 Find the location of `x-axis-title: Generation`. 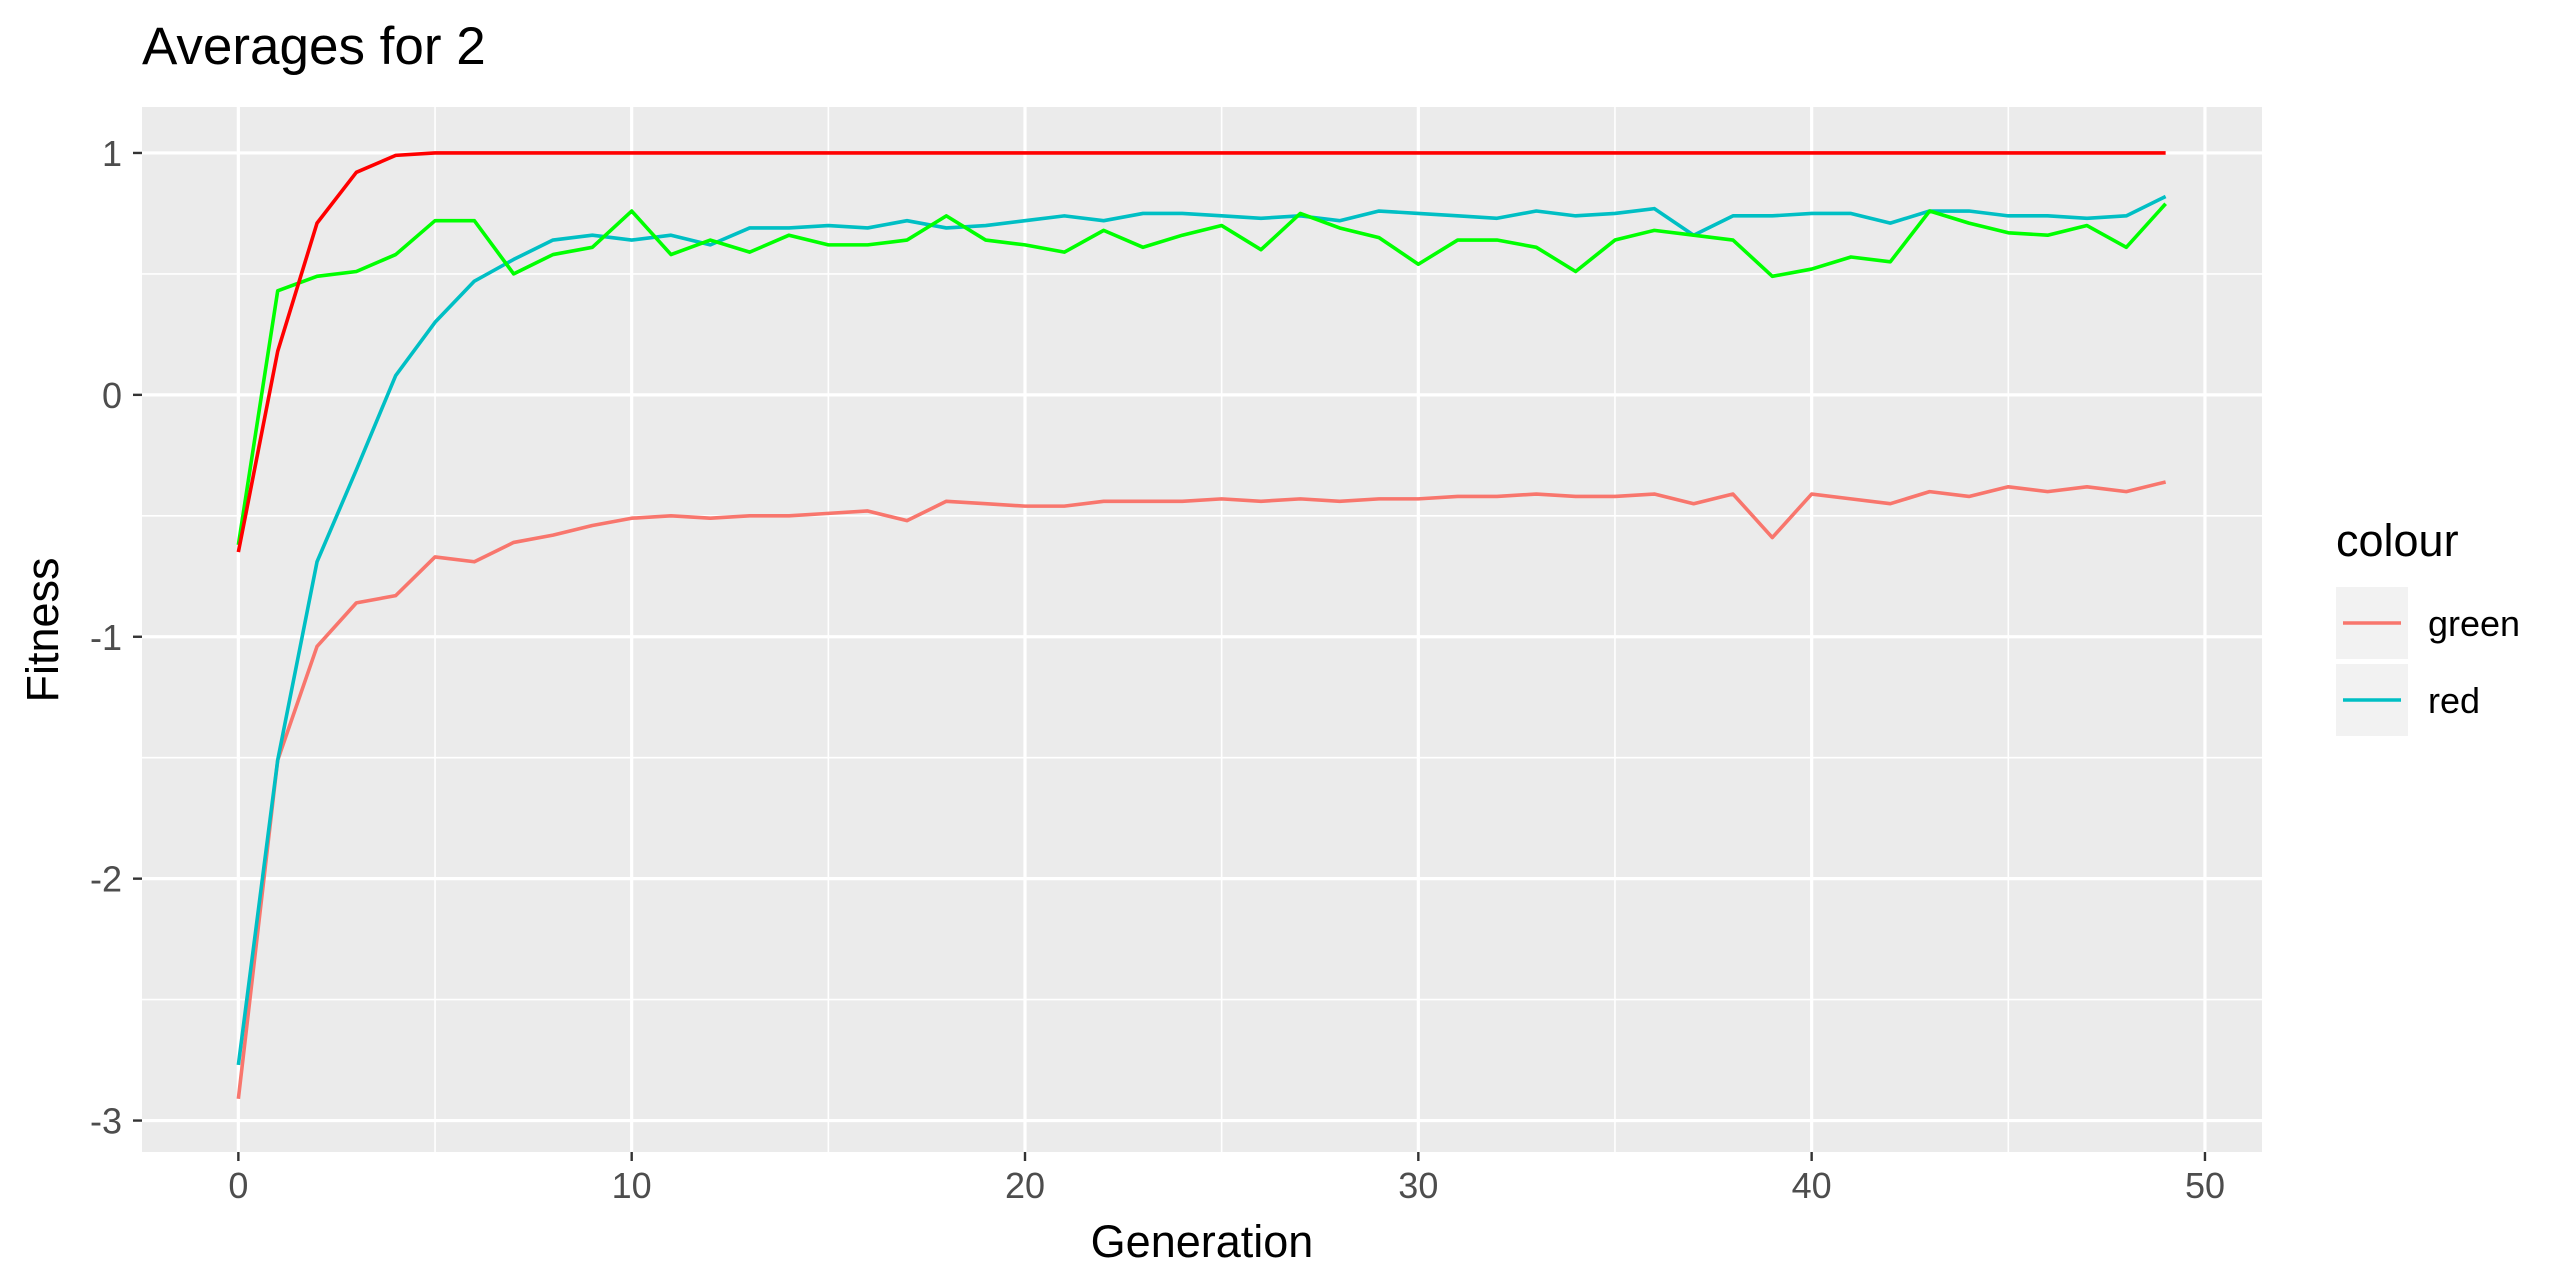

x-axis-title: Generation is located at coordinates (1202, 1241).